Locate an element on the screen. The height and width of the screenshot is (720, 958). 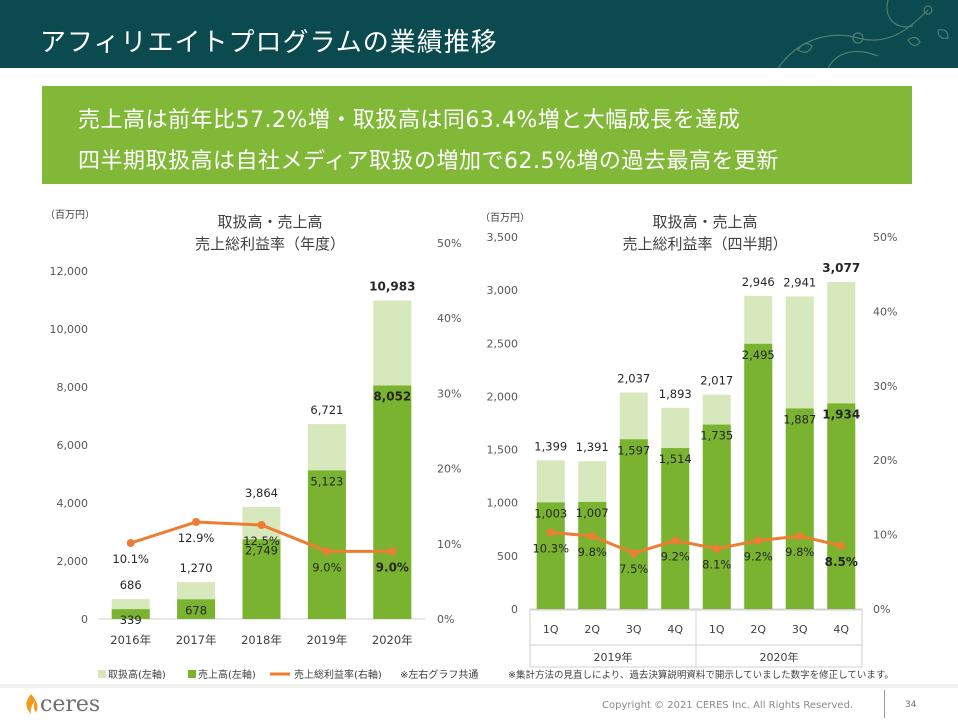
y-left-tick: 500 is located at coordinates (507, 556).